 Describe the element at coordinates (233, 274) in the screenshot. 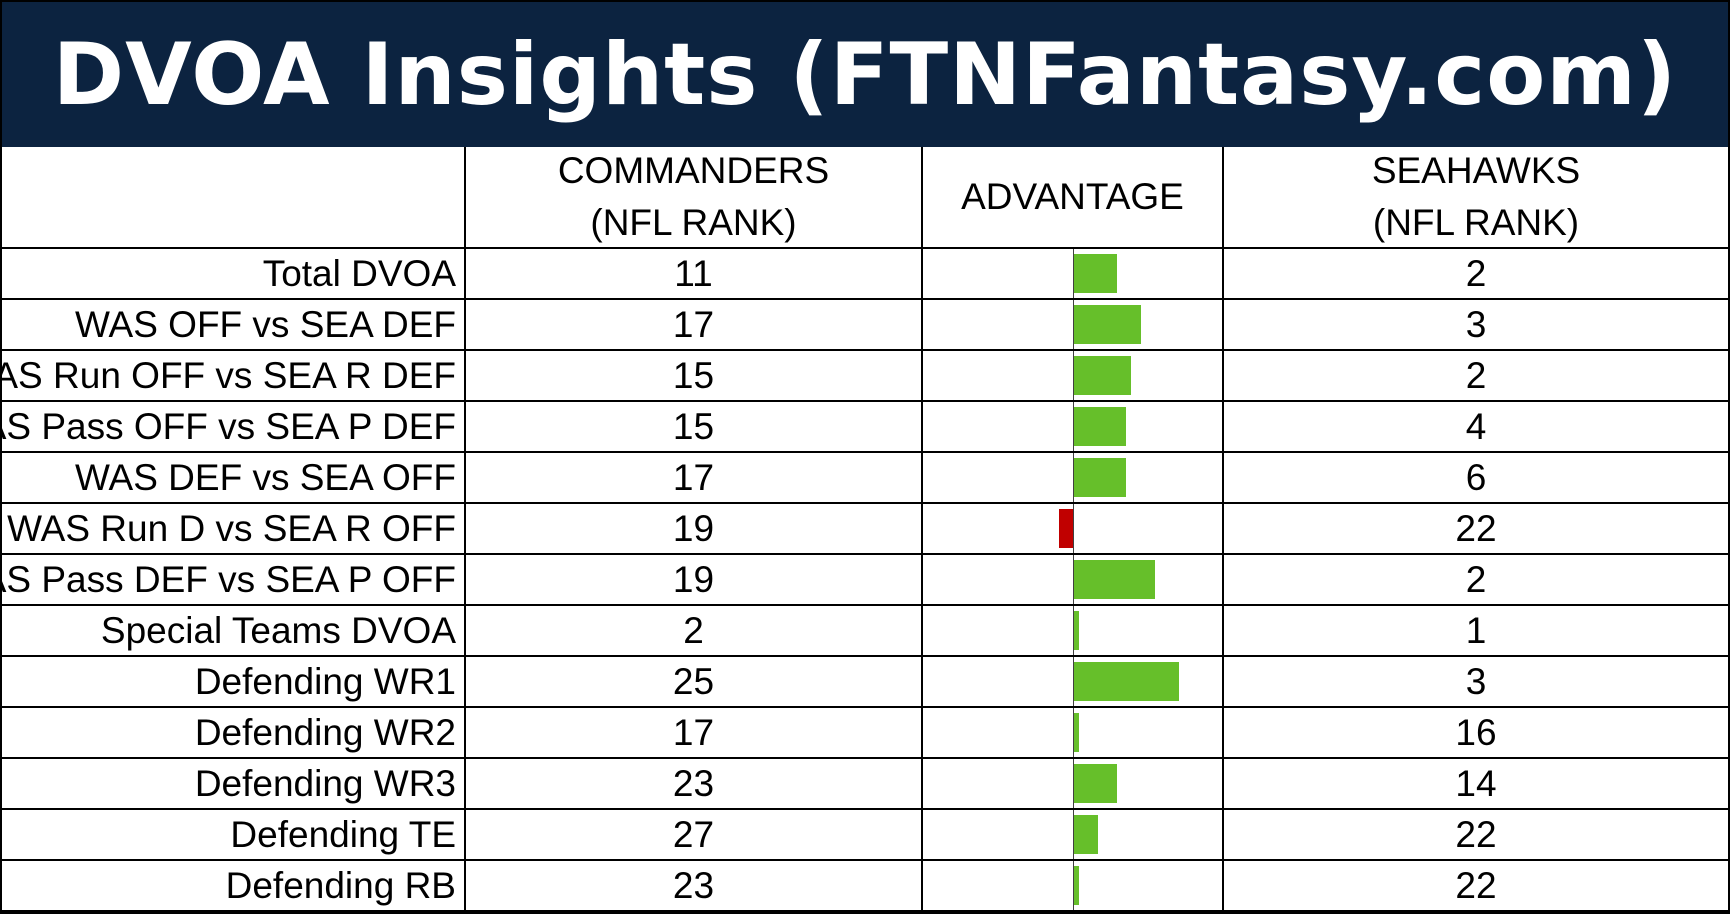

I see `row-label: Total DVOA` at that location.